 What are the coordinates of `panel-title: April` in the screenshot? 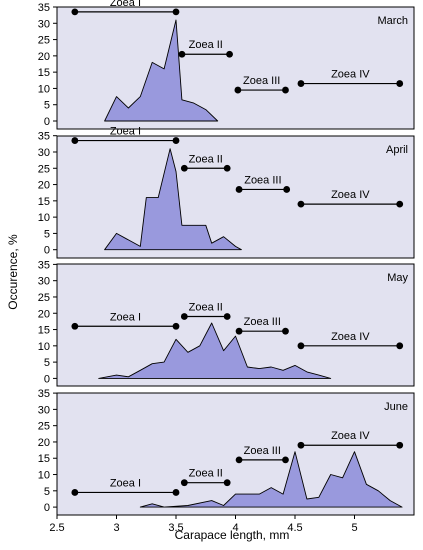 It's located at (397, 150).